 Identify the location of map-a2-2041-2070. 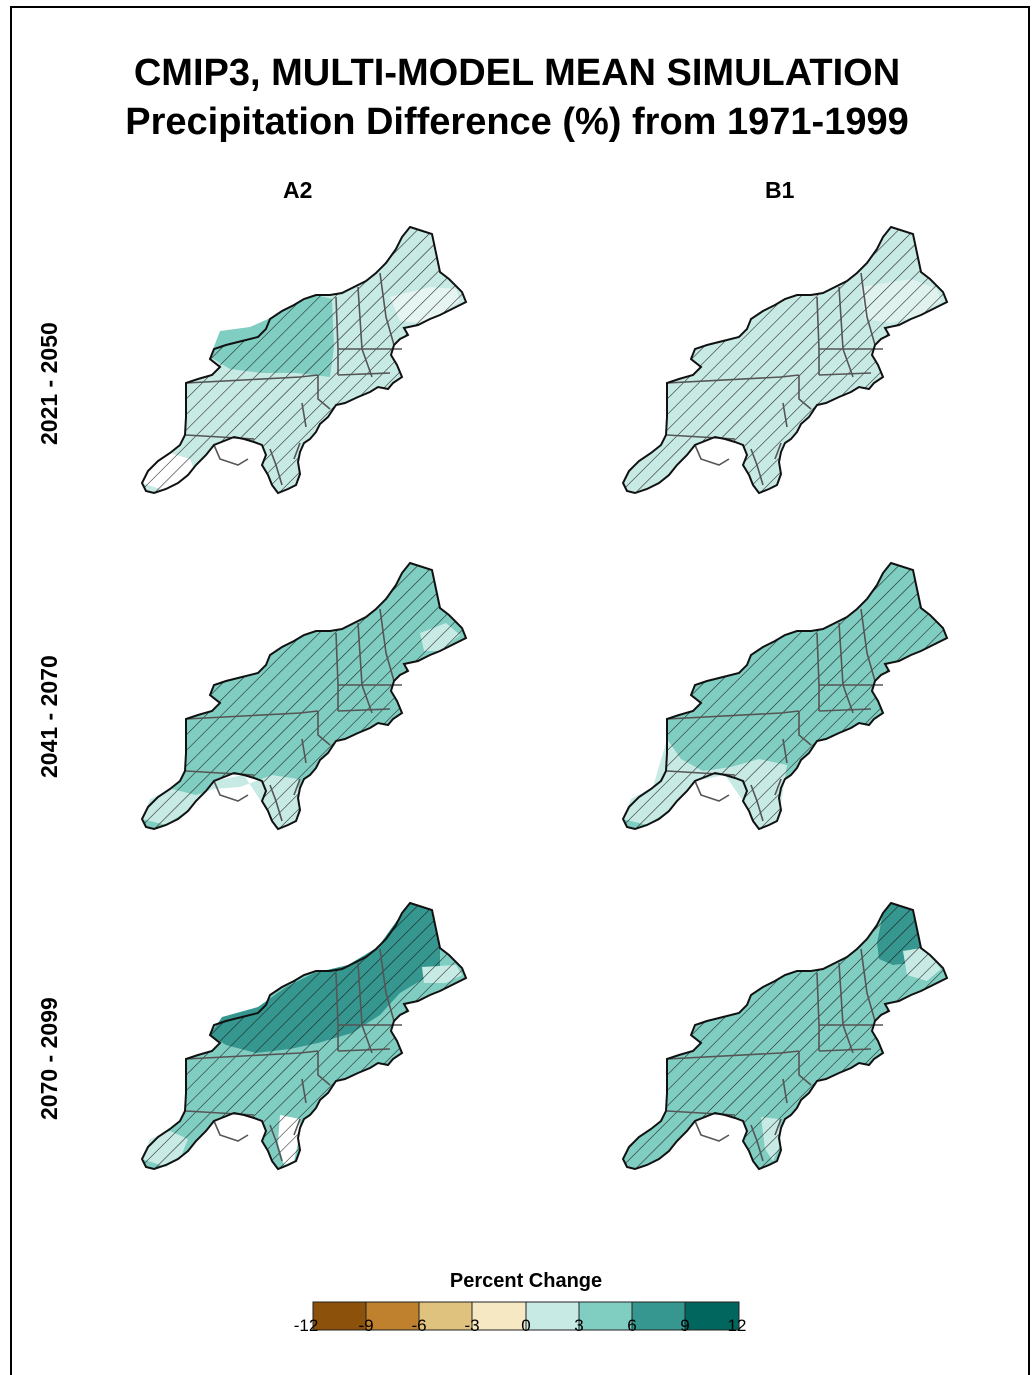
(304, 696).